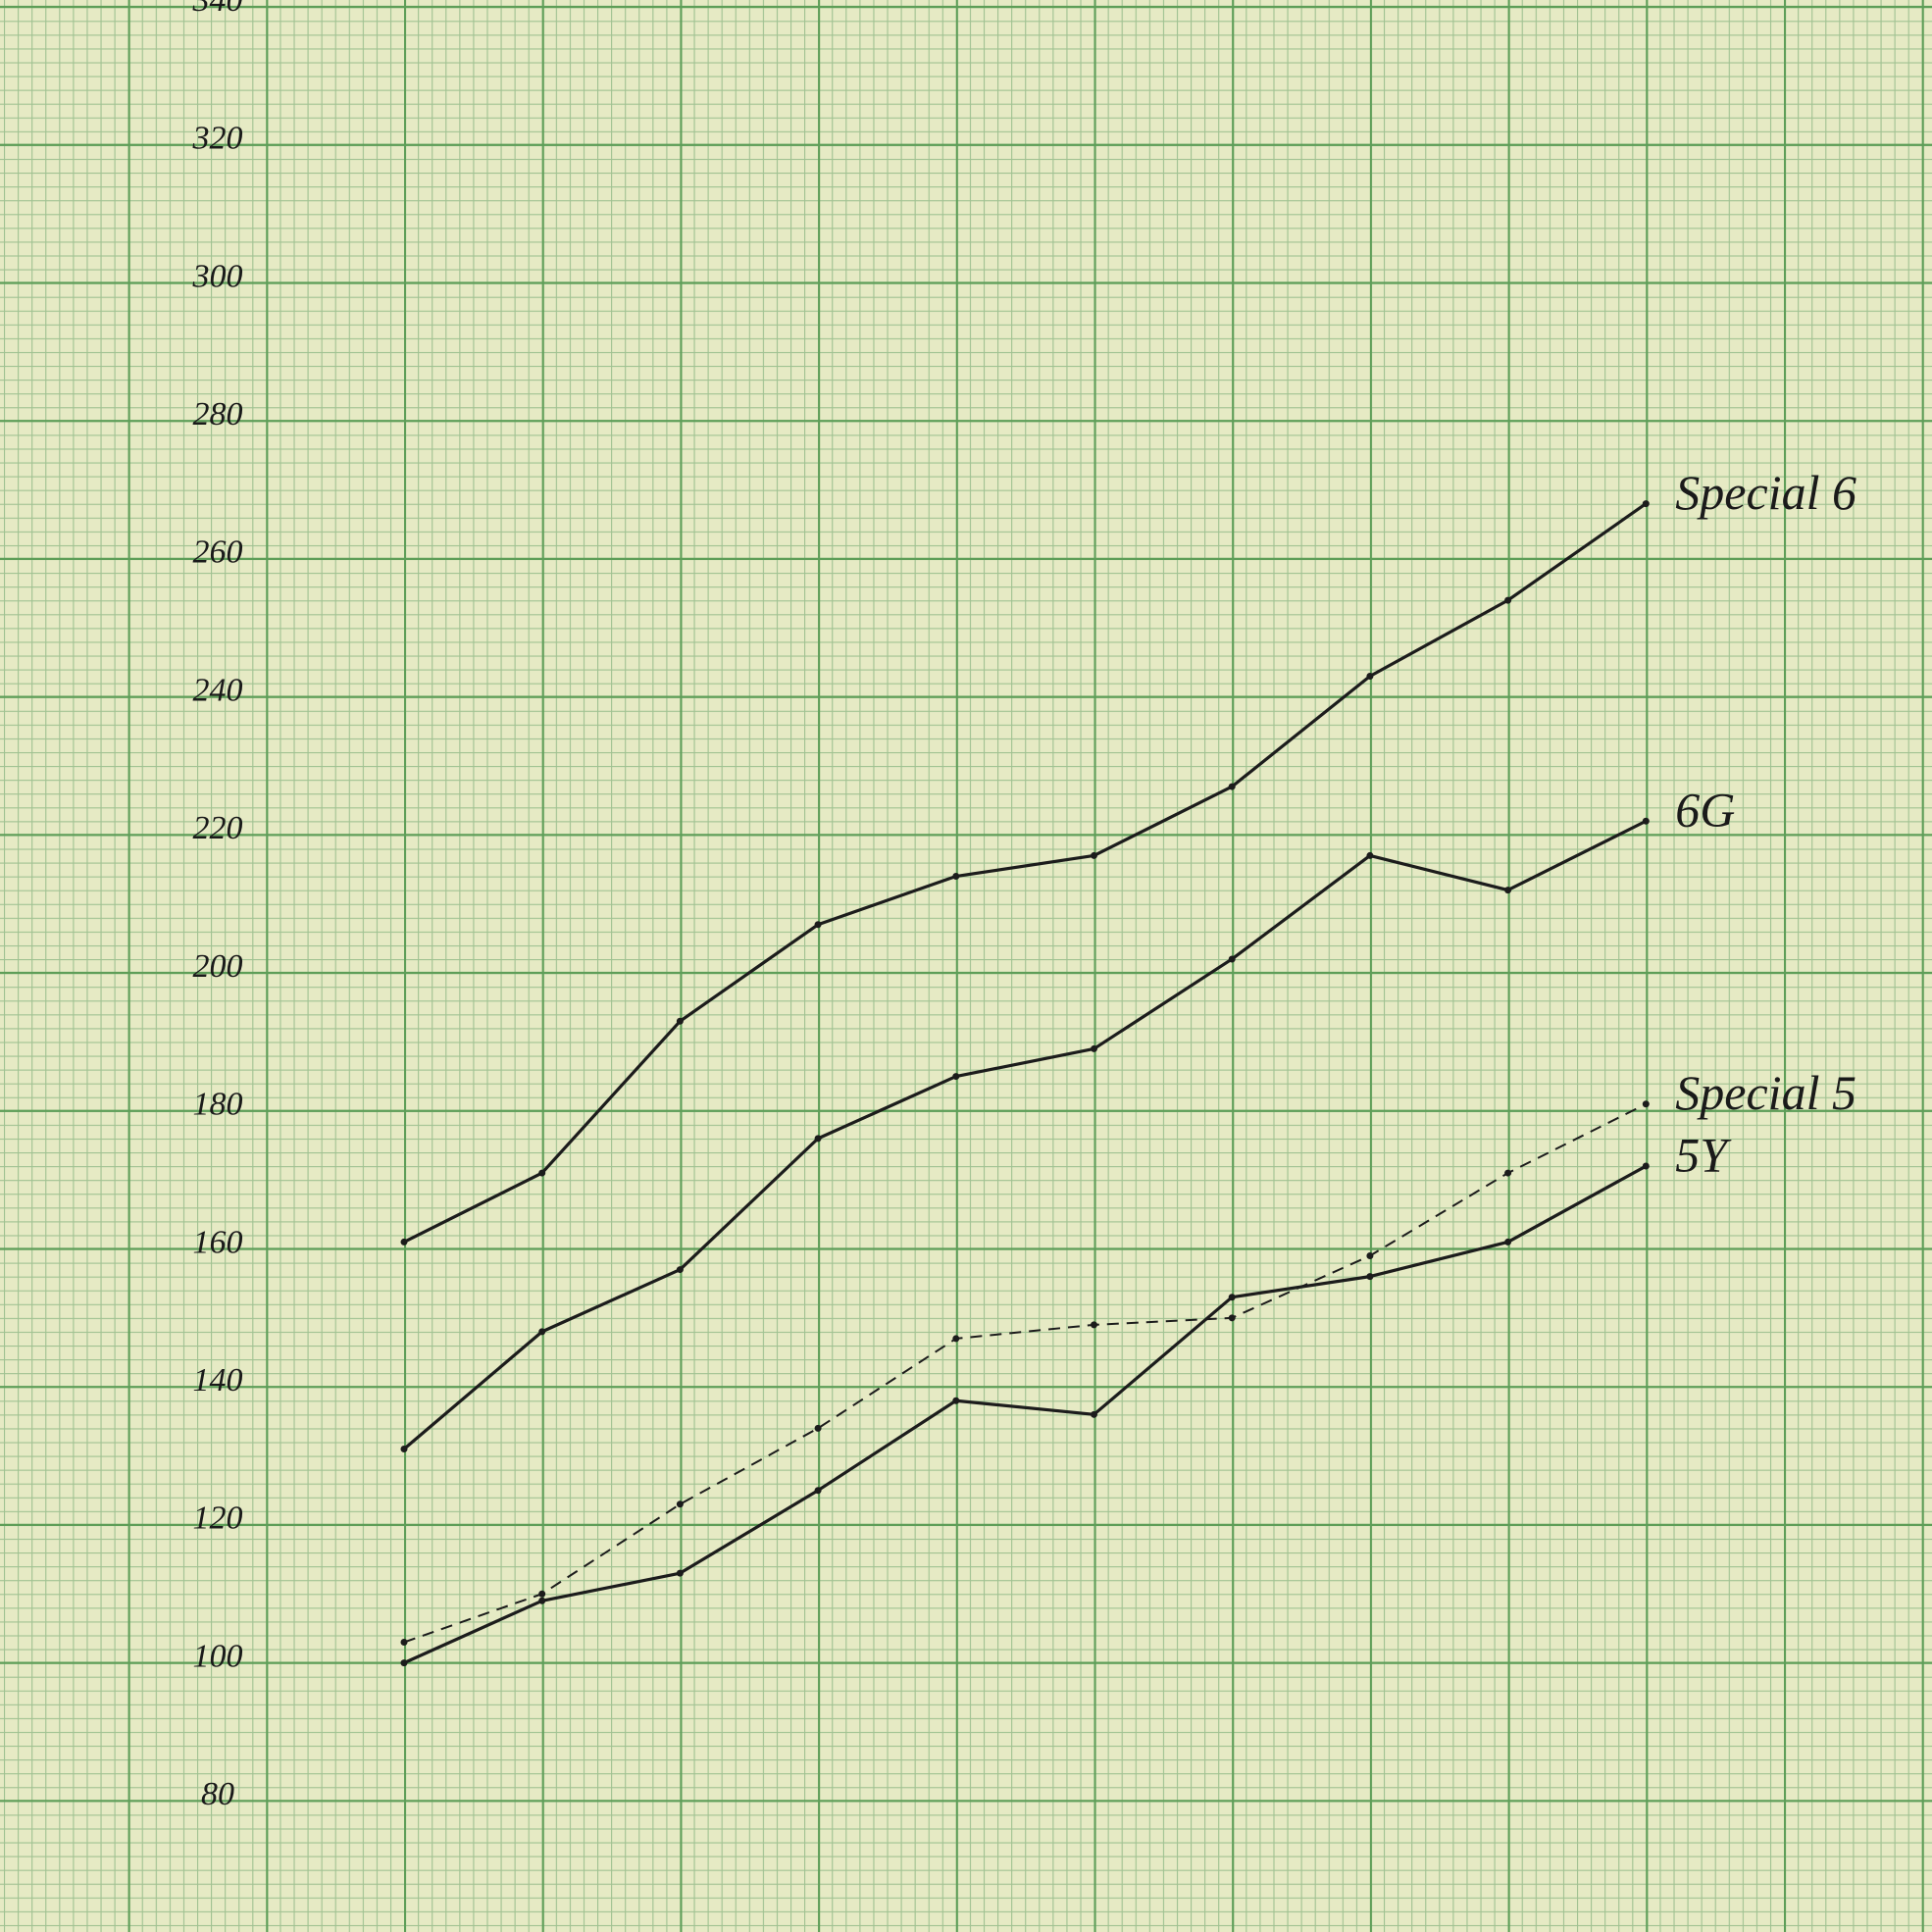 This screenshot has height=1932, width=1932. What do you see at coordinates (218, 828) in the screenshot?
I see `y-tick-label: 220` at bounding box center [218, 828].